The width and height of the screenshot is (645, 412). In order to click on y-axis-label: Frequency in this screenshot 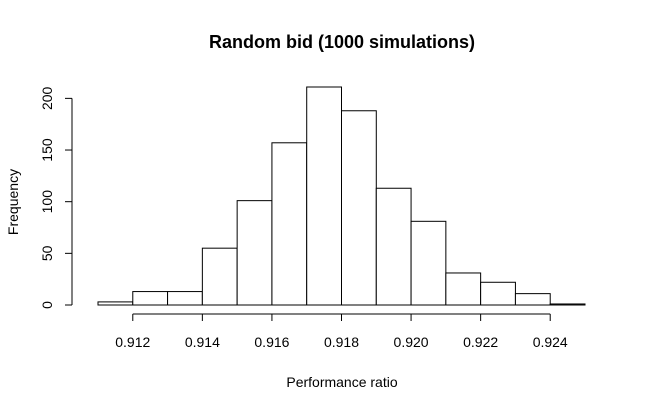, I will do `click(13, 202)`.